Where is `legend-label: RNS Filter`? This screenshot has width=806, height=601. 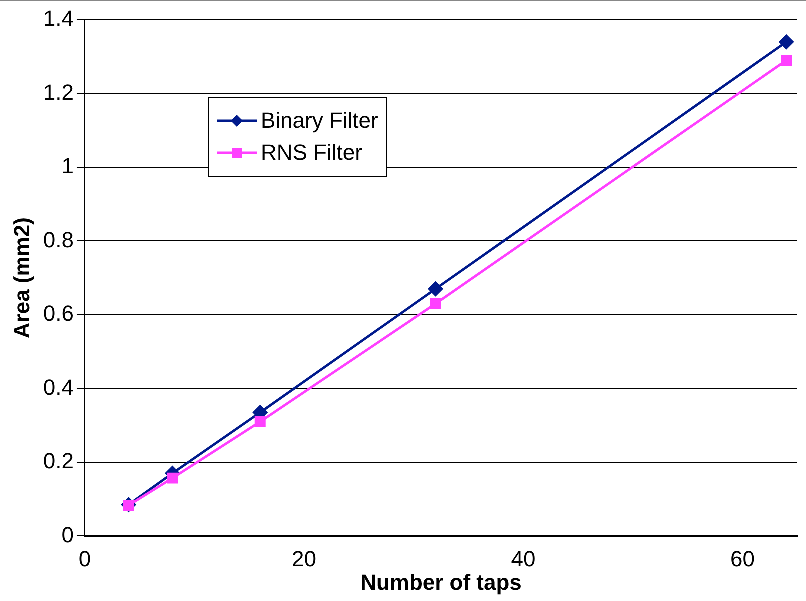
legend-label: RNS Filter is located at coordinates (311, 153).